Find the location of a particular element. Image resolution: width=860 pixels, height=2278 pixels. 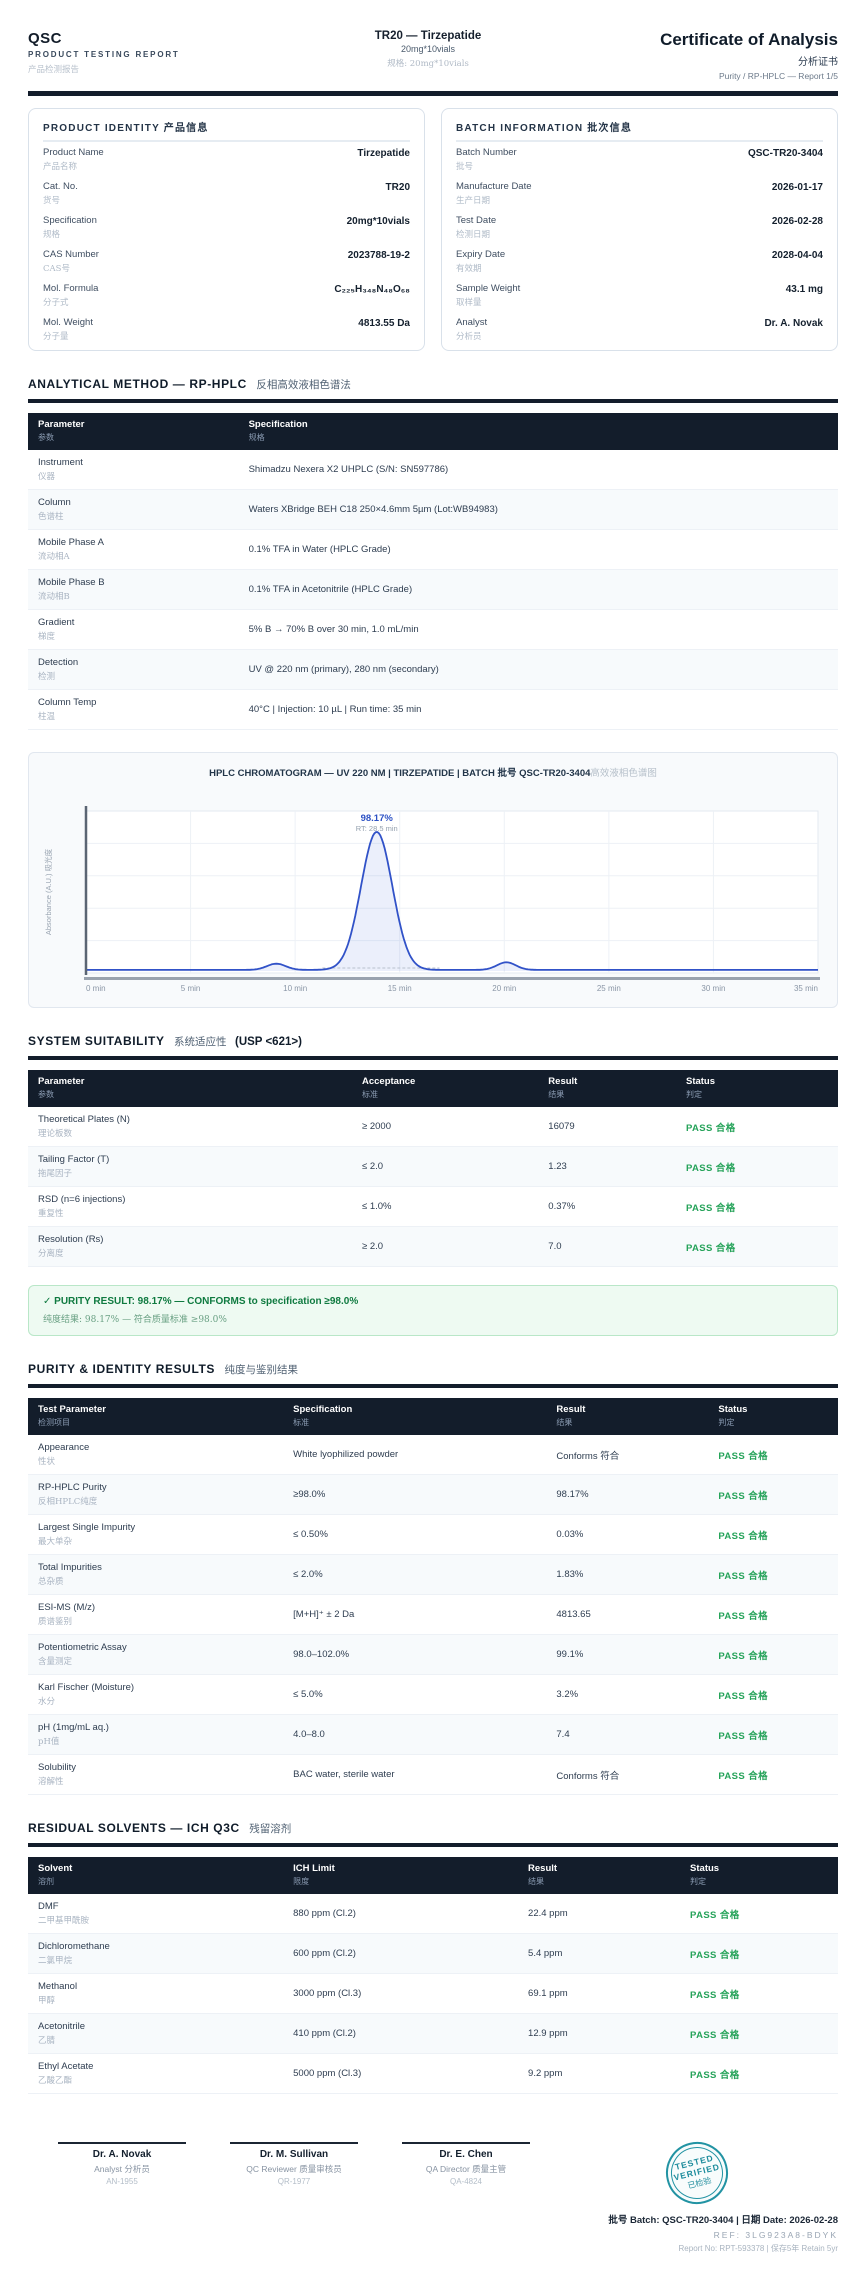

section-title-en: PURITY & IDENTITY RESULTS is located at coordinates (122, 1369).